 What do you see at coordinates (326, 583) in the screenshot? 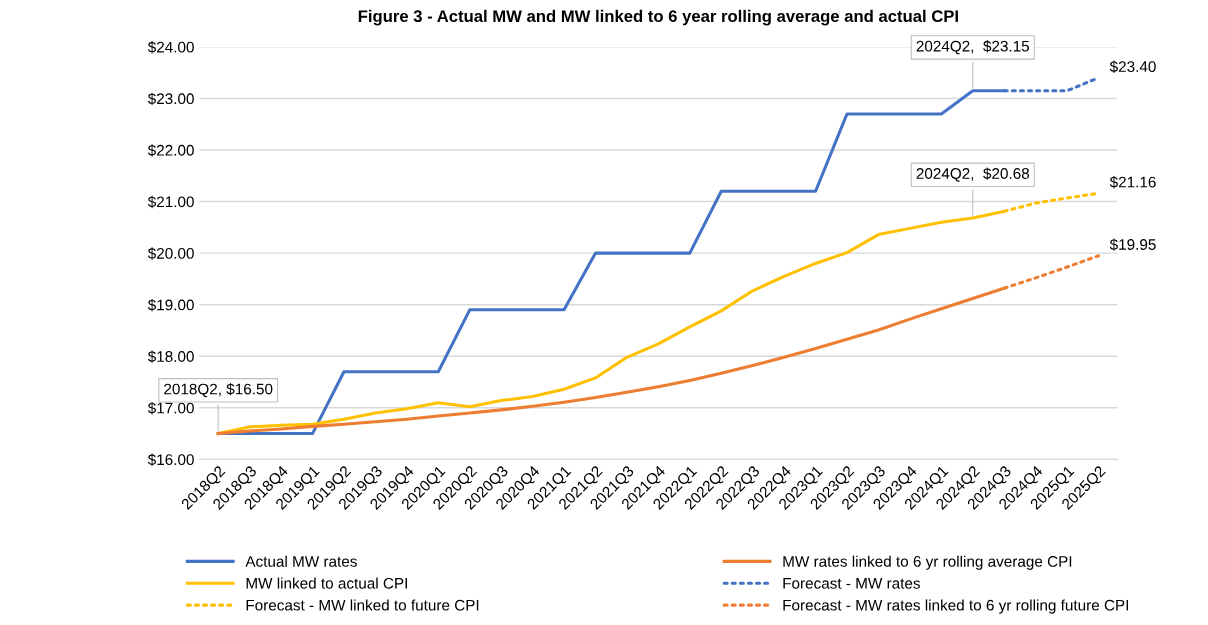
I see `legend-label: MW linked to actual CPI` at bounding box center [326, 583].